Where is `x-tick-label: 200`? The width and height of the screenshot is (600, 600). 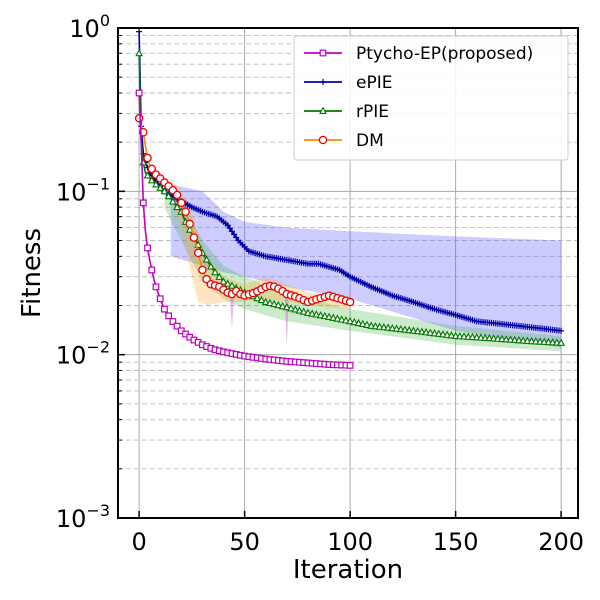
x-tick-label: 200 is located at coordinates (561, 542).